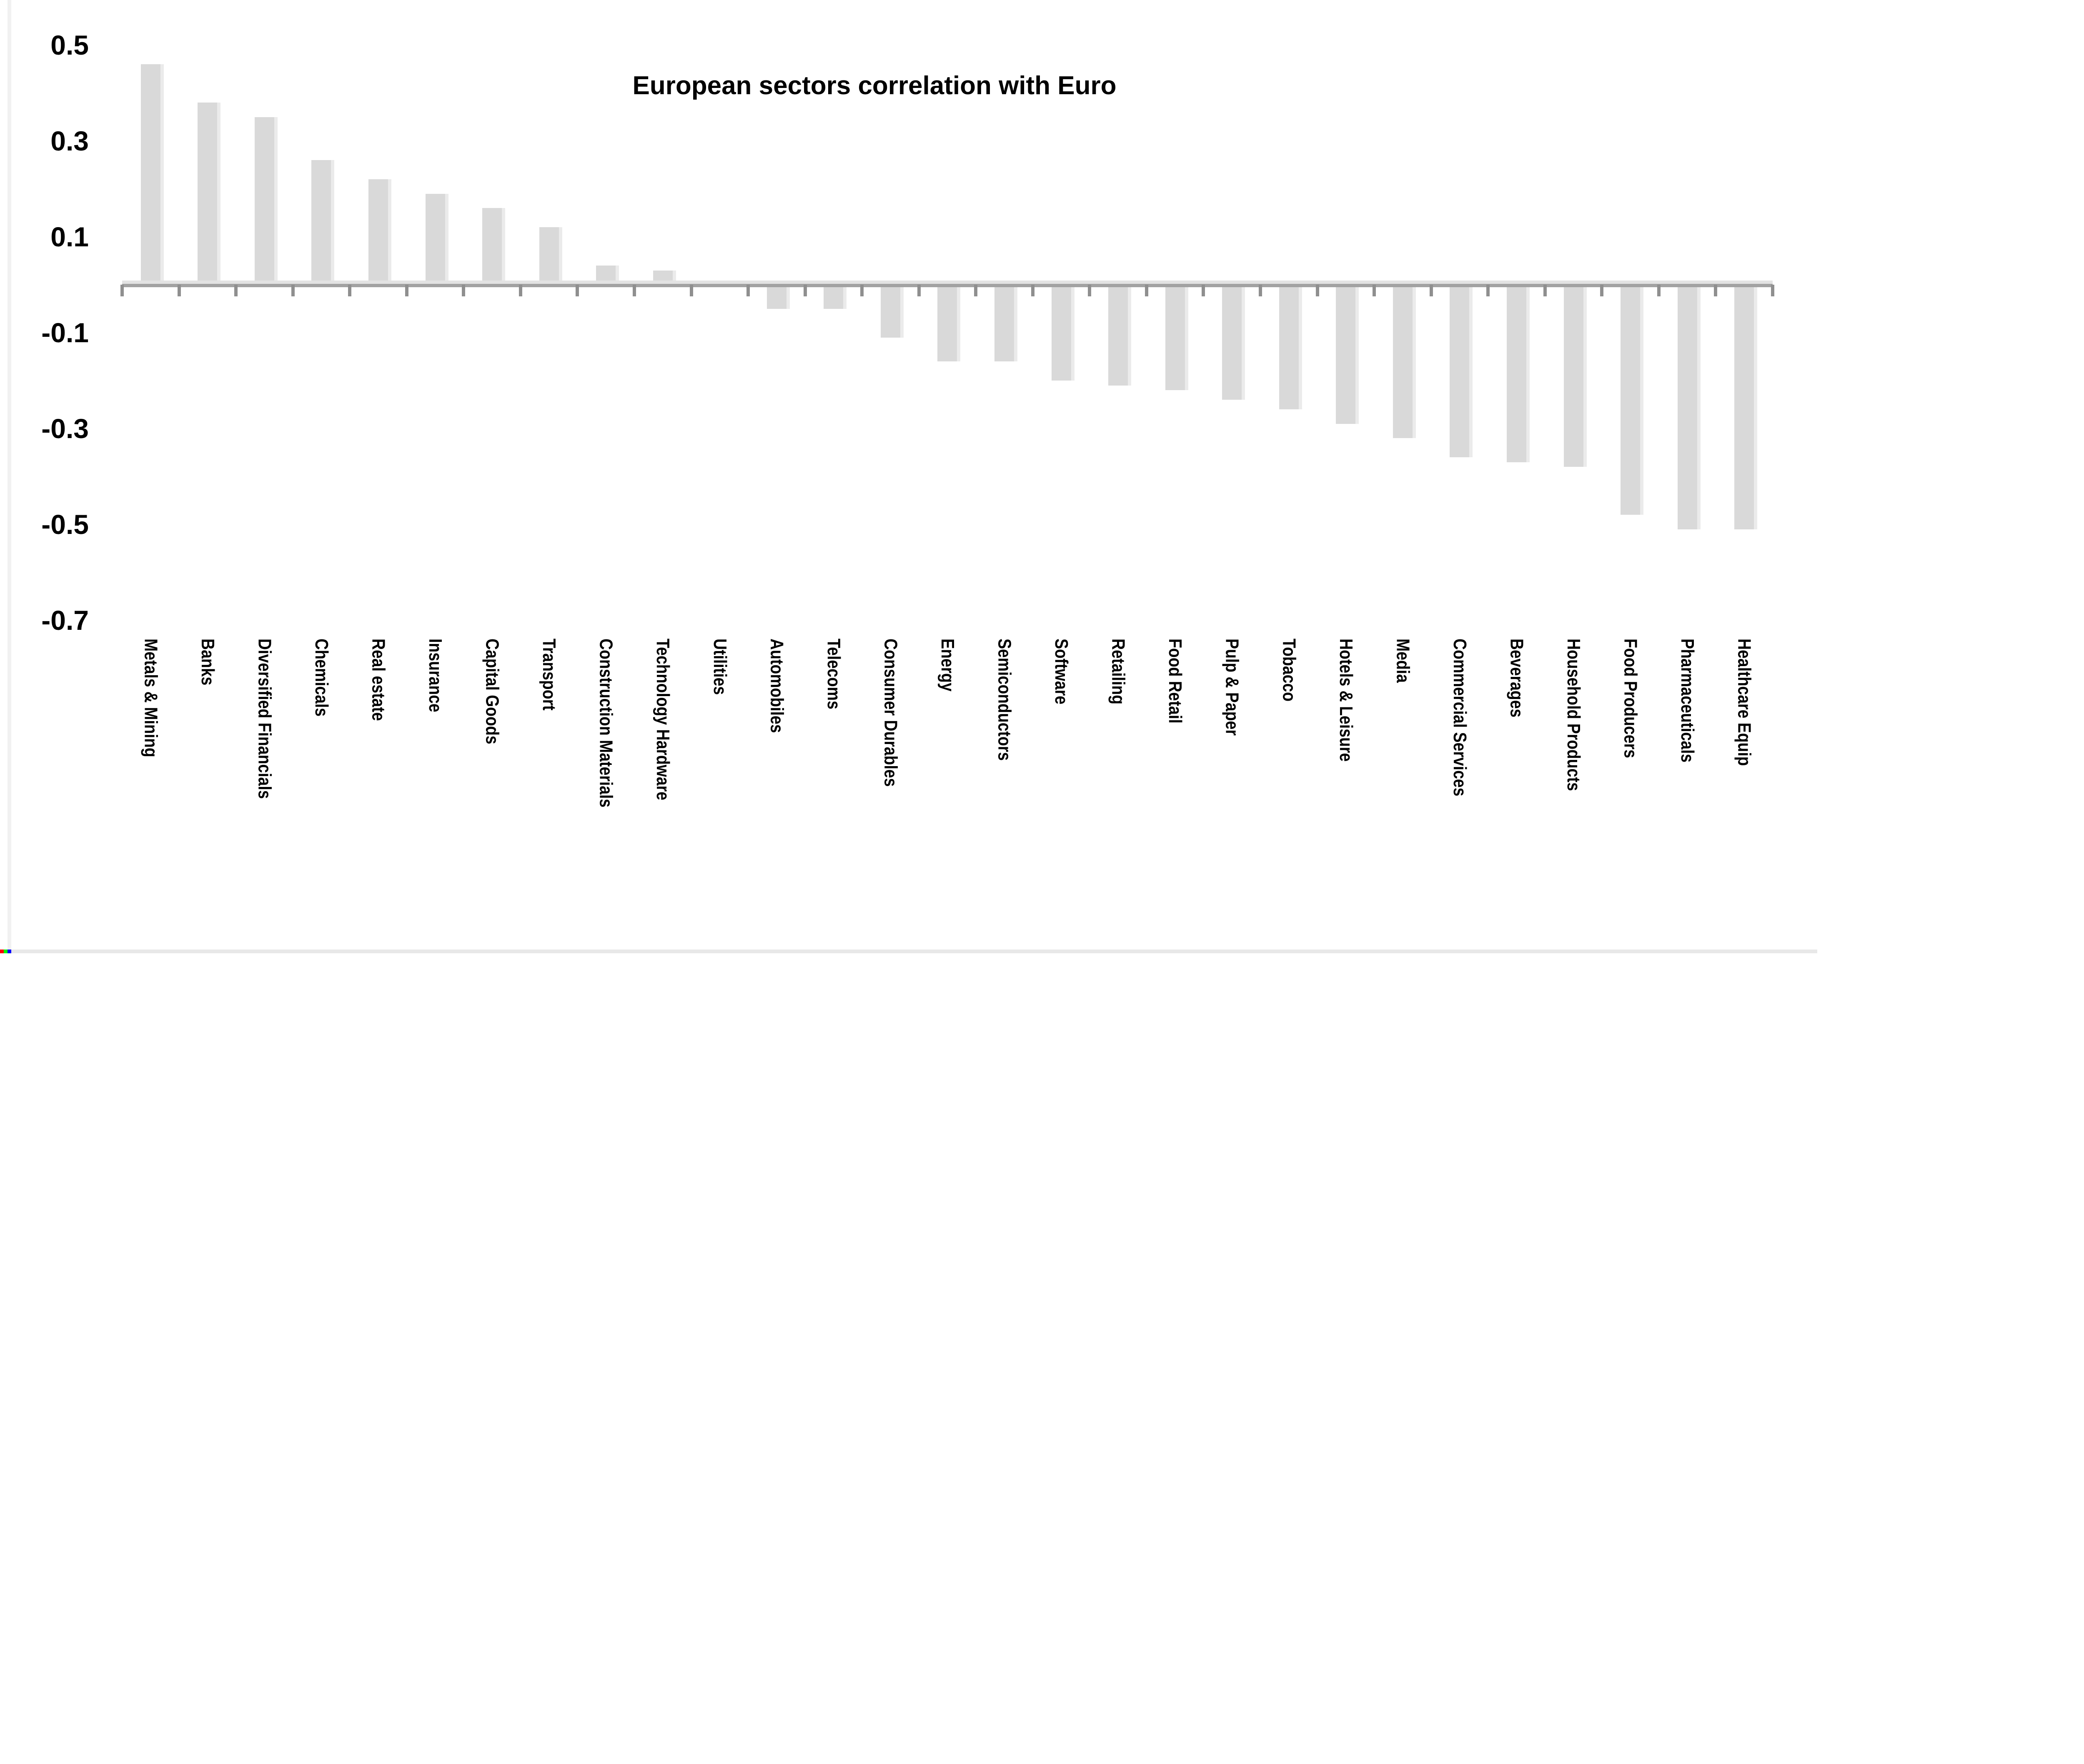  I want to click on bar-automobiles, so click(778, 297).